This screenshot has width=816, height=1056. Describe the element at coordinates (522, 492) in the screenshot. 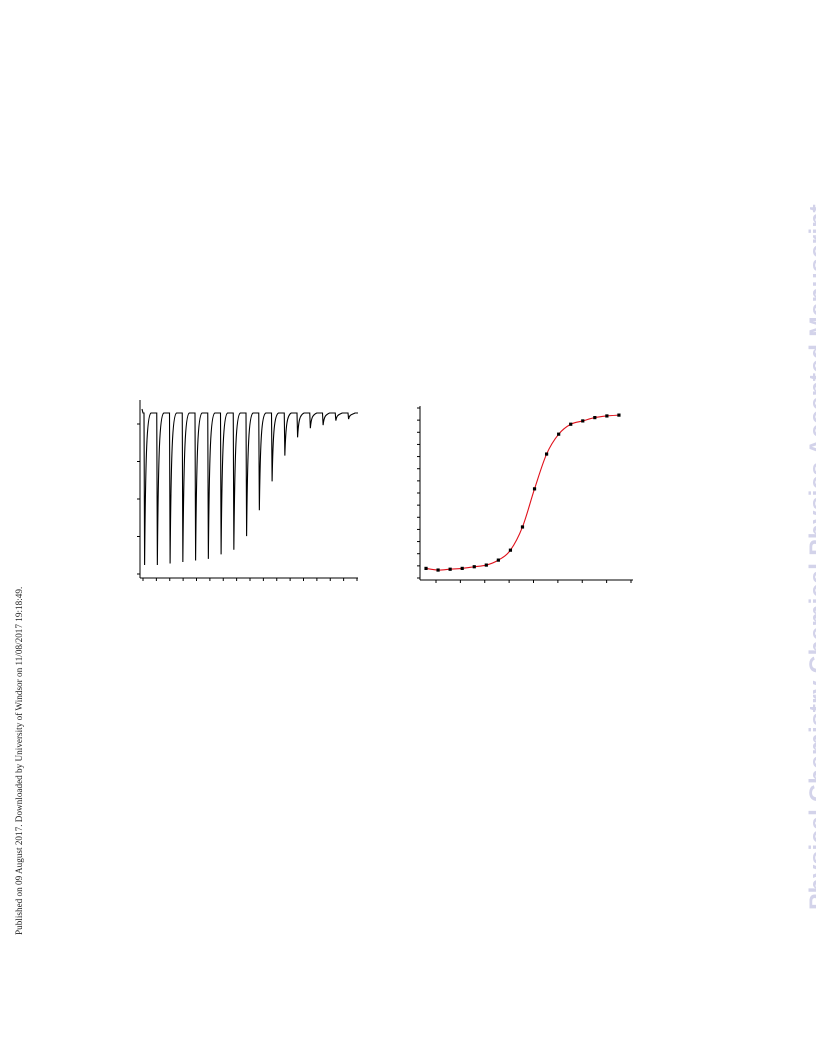

I see `fit-curve` at that location.